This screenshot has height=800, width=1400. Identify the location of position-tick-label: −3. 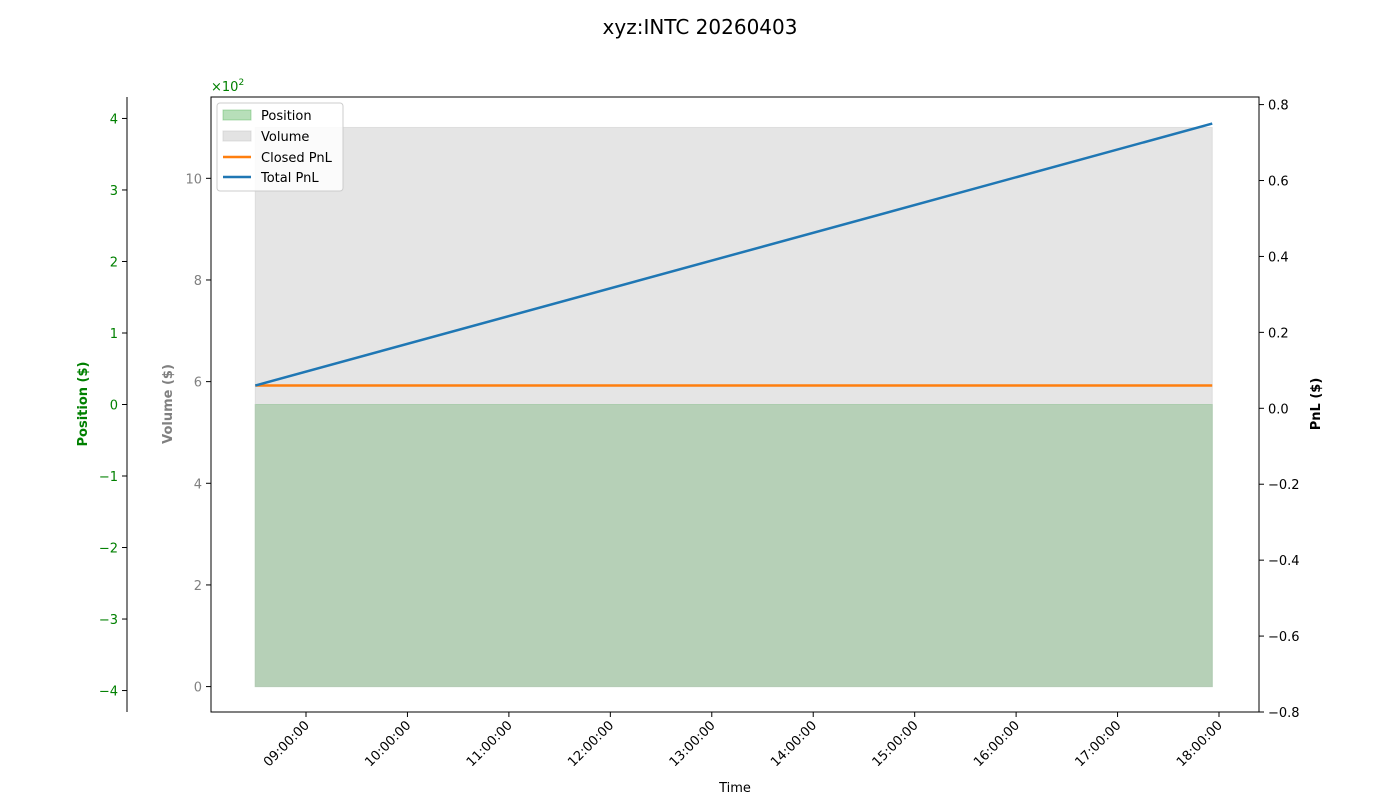
(108, 620).